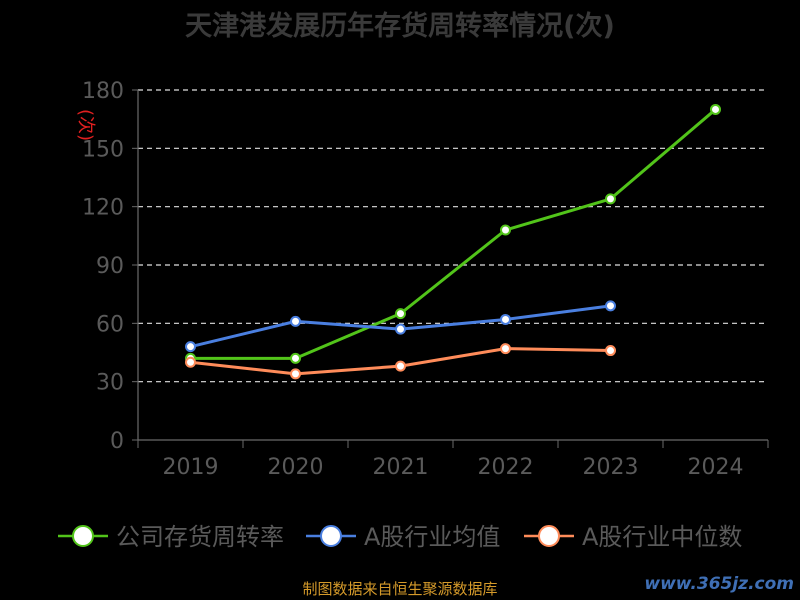 The image size is (800, 600). I want to click on legend-label: 公司存货周转率, so click(200, 537).